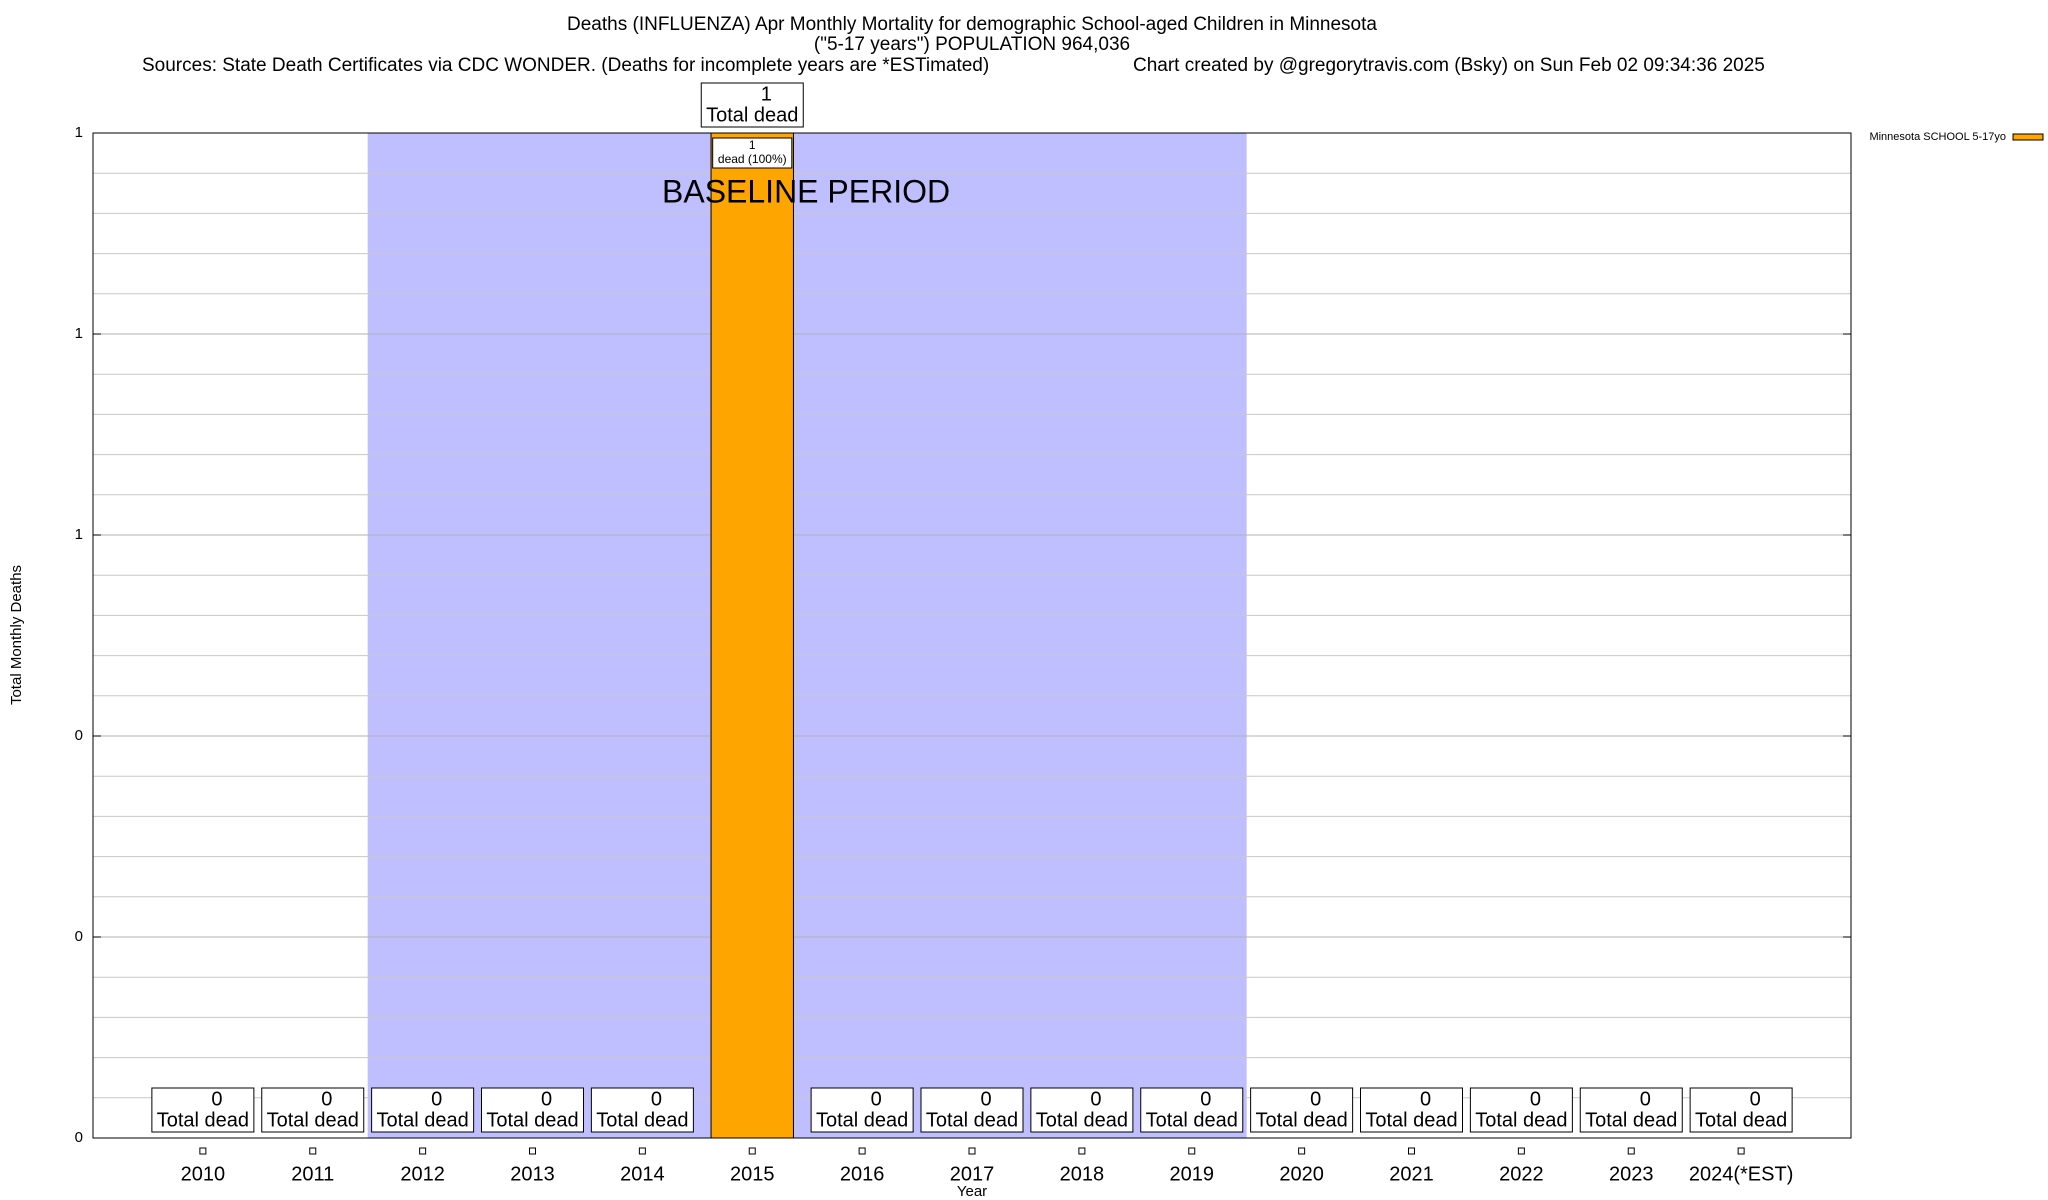 This screenshot has height=1200, width=2048. What do you see at coordinates (972, 44) in the screenshot?
I see `chart-subtitle: ("5-17 years") POPULATION 964,036` at bounding box center [972, 44].